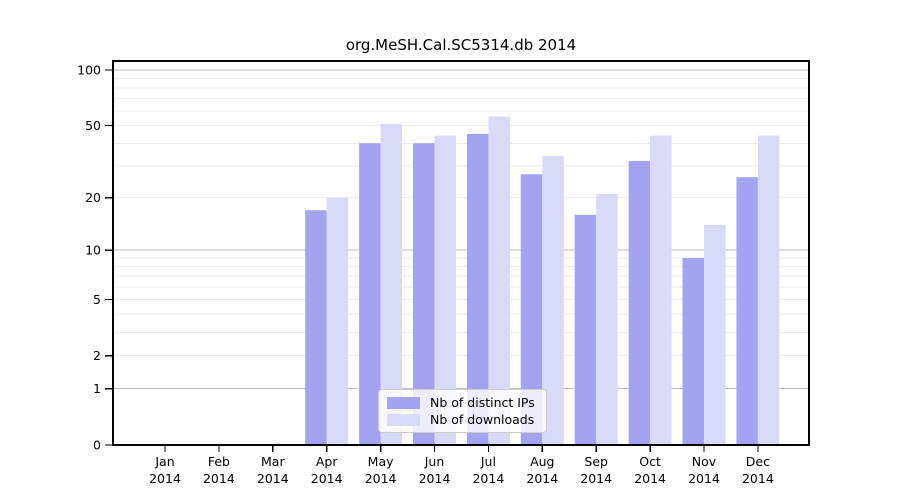  I want to click on x-tick-label-year-mar: 2014, so click(273, 478).